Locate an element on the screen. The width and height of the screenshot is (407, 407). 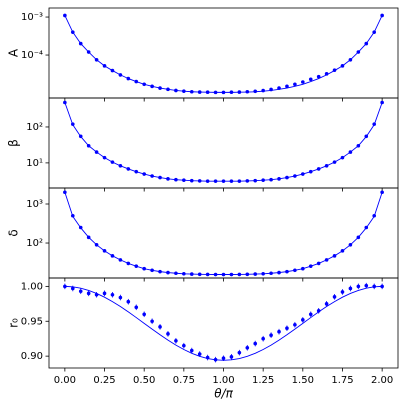
x-tick-label: 0.75 is located at coordinates (184, 380).